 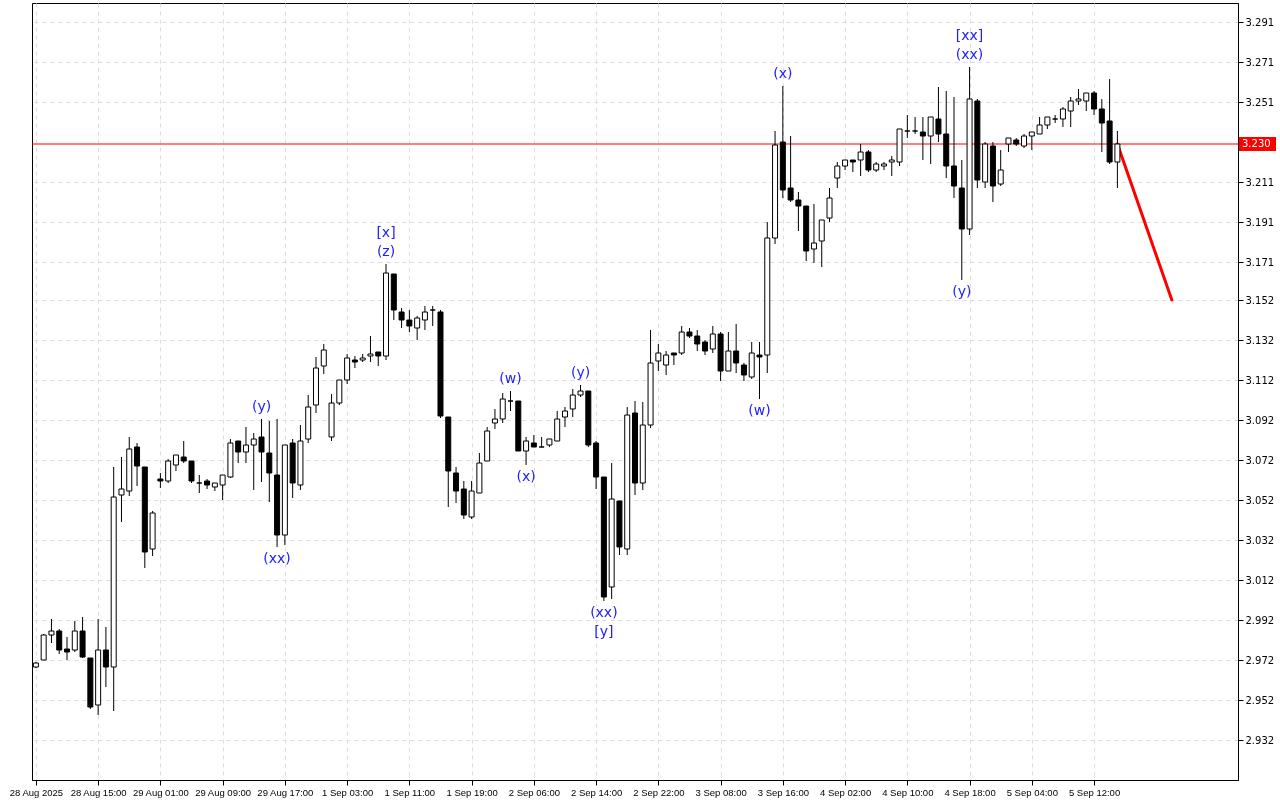 I want to click on x-tick-label: 1 Sep 19:00, so click(x=472, y=792).